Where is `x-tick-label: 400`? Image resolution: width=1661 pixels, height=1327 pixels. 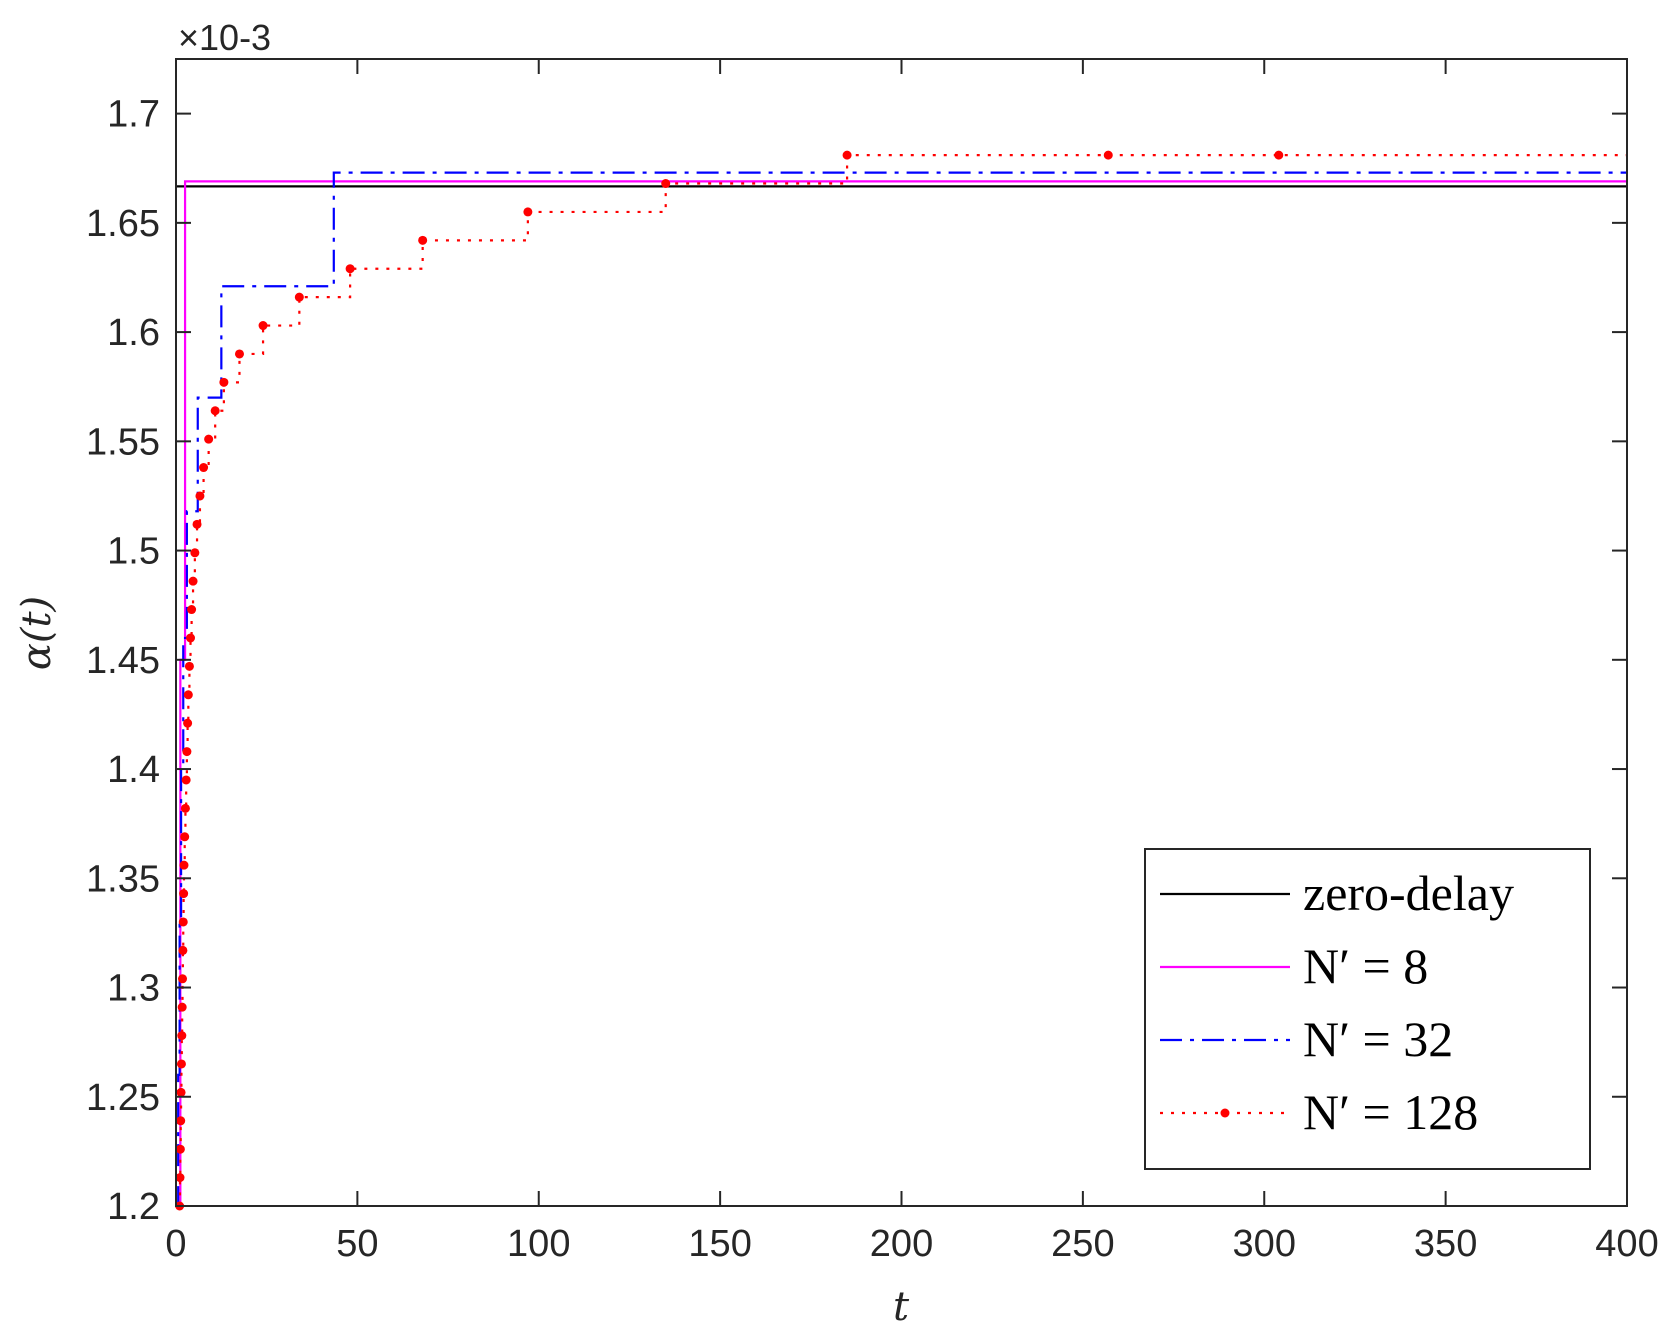 x-tick-label: 400 is located at coordinates (1626, 1244).